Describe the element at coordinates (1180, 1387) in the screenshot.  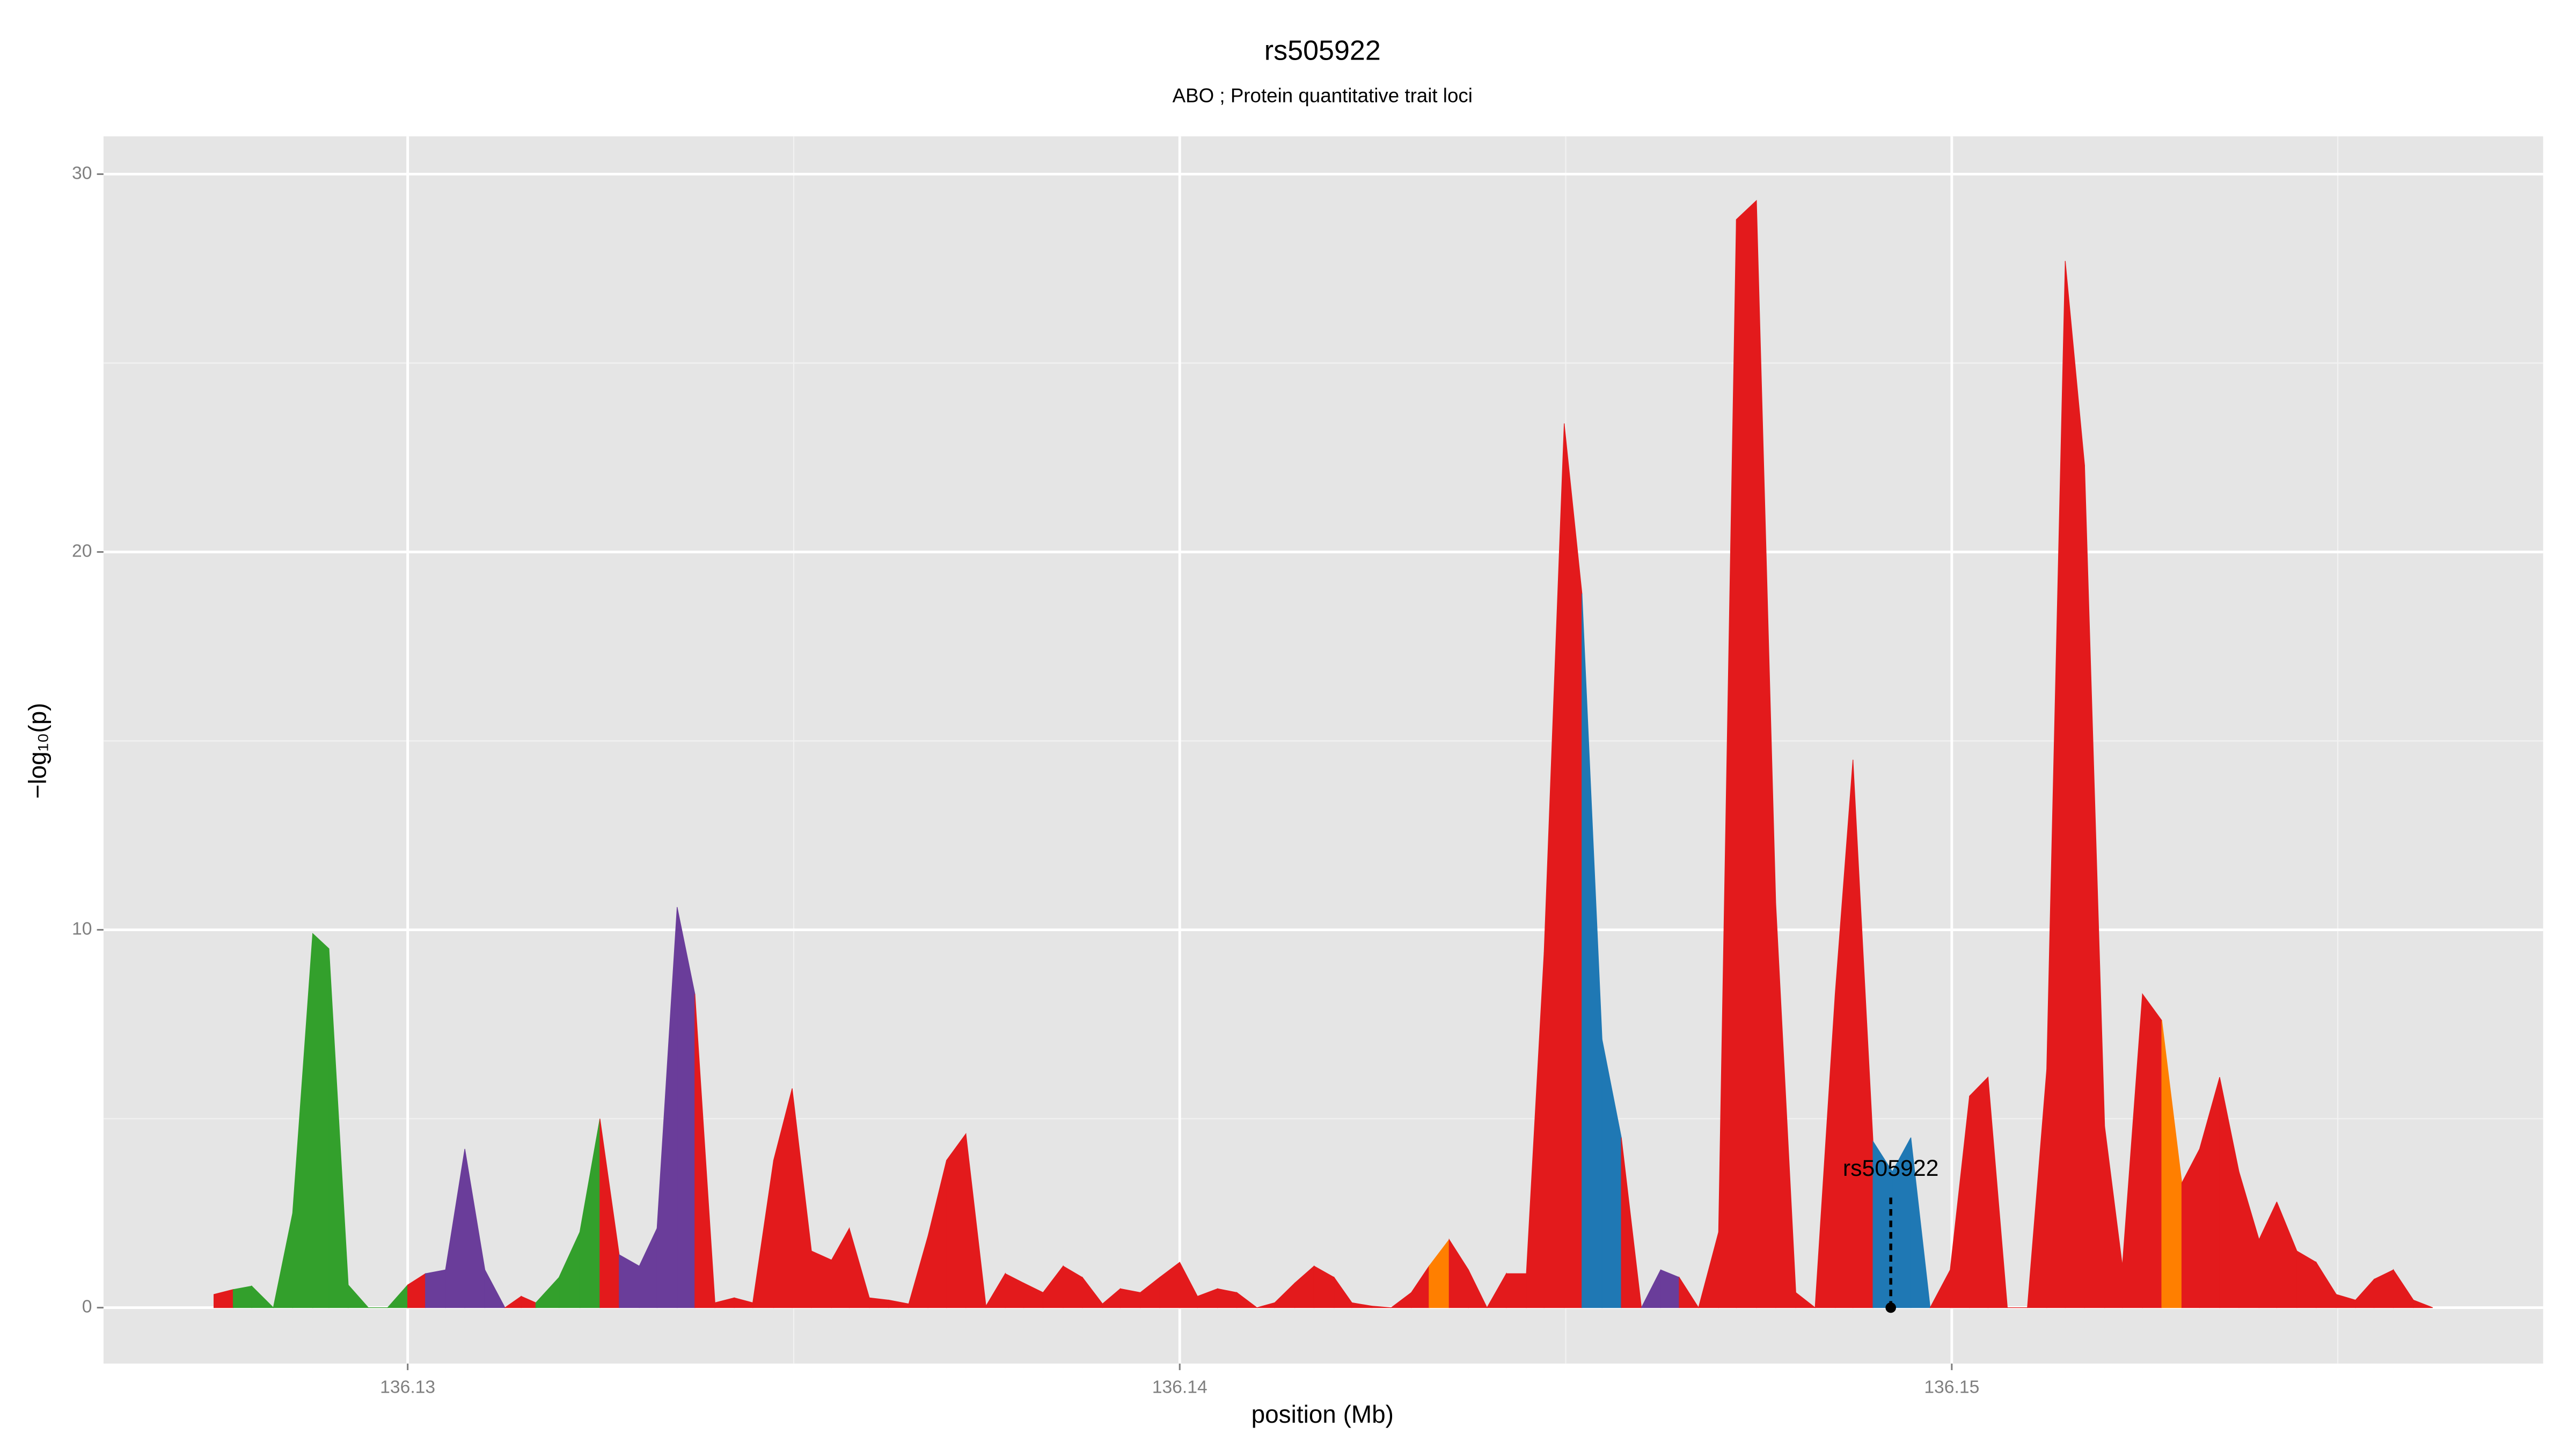
I see `x-tick-label: 136.14` at that location.